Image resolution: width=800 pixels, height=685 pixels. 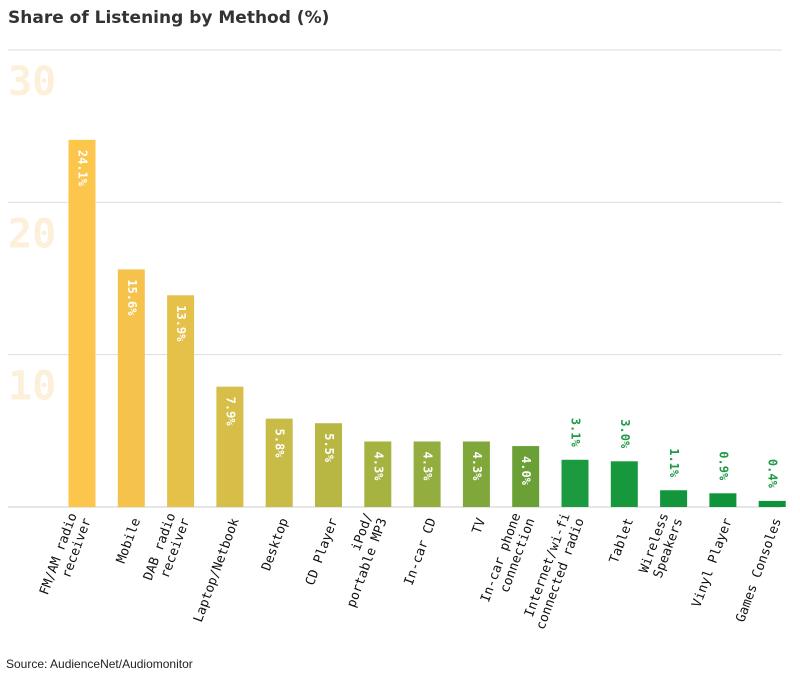 I want to click on x-tick-label-line: Mobile, so click(x=129, y=540).